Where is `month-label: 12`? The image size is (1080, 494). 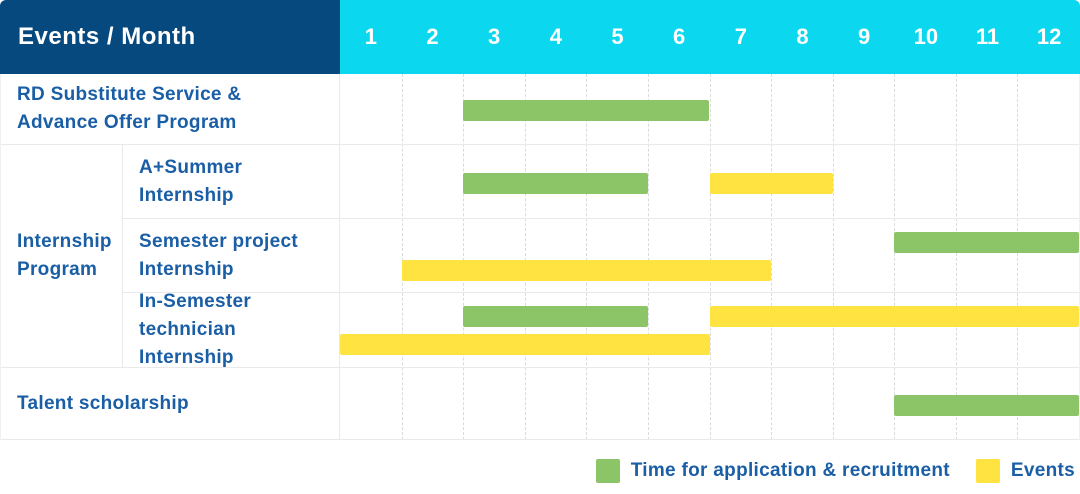
month-label: 12 is located at coordinates (1049, 36).